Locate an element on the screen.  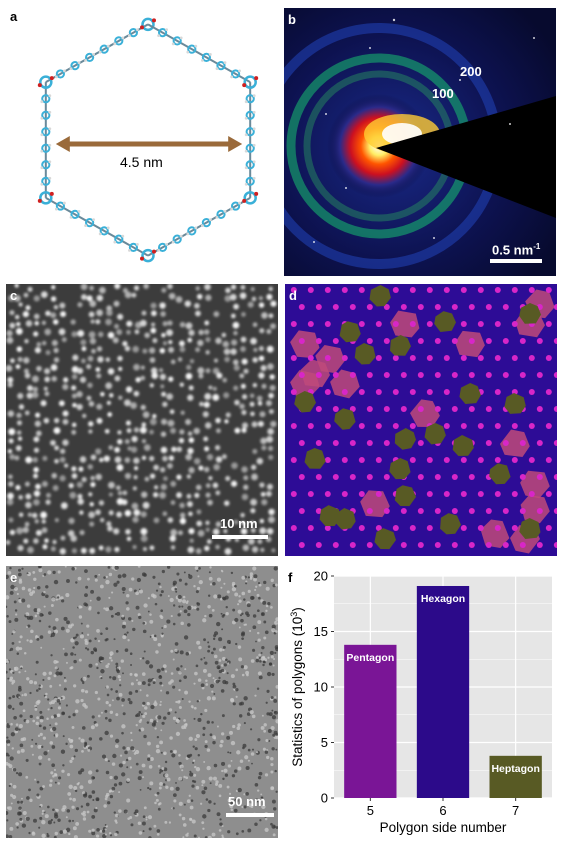
y-tick-label: 20 is located at coordinates (321, 576).